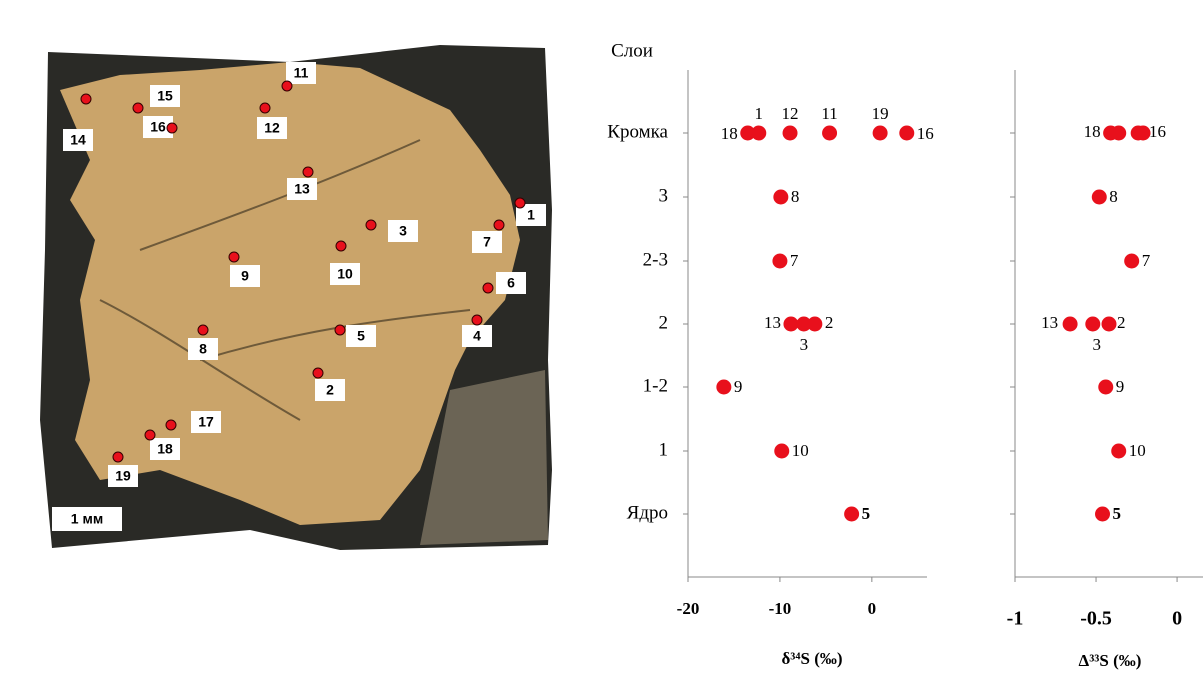  What do you see at coordinates (647, 512) in the screenshot?
I see `y-tick-label: Ядро` at bounding box center [647, 512].